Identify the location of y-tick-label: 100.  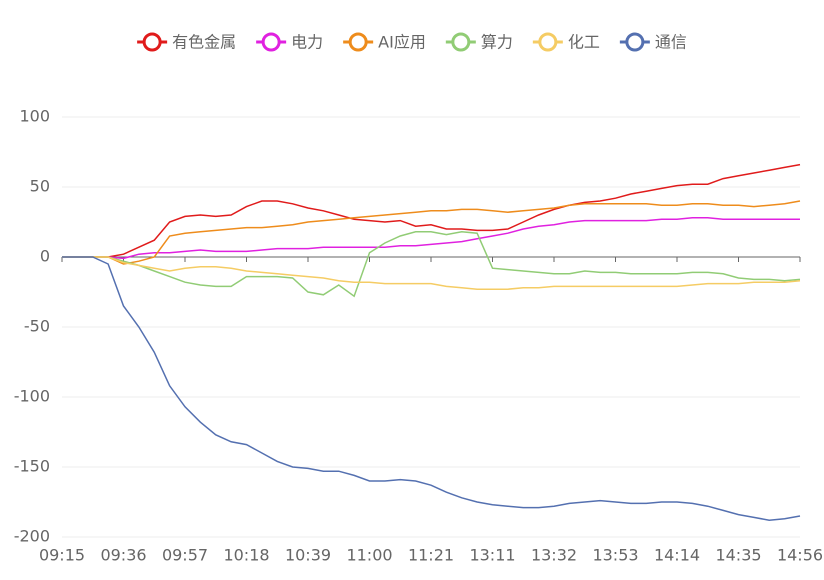
(34, 116).